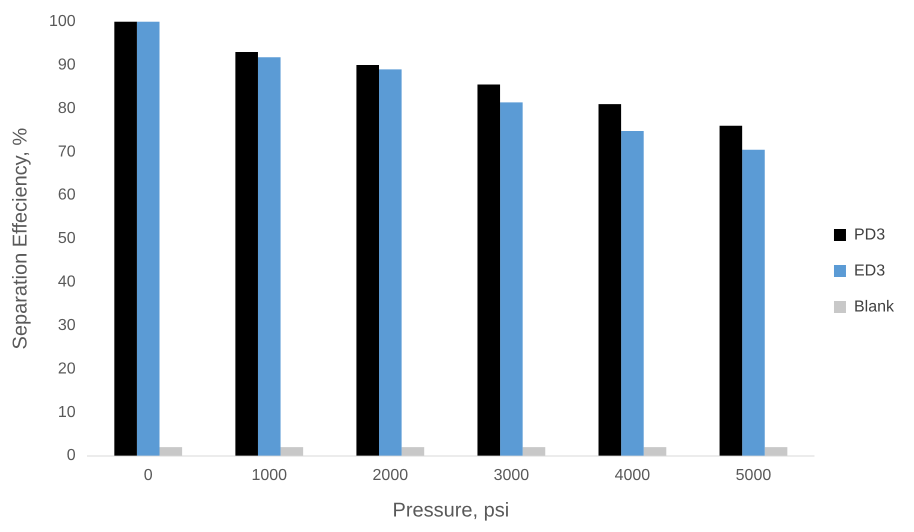 This screenshot has width=914, height=532. Describe the element at coordinates (451, 511) in the screenshot. I see `x-axis-title: Pressure, psi` at that location.